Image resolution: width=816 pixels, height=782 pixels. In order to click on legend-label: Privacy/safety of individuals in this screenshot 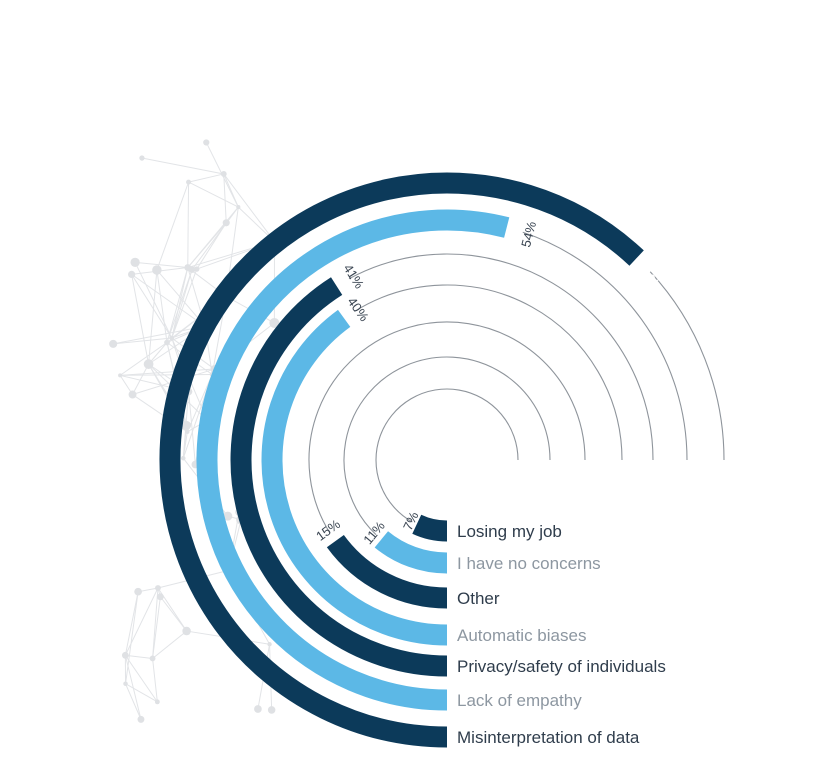, I will do `click(561, 666)`.